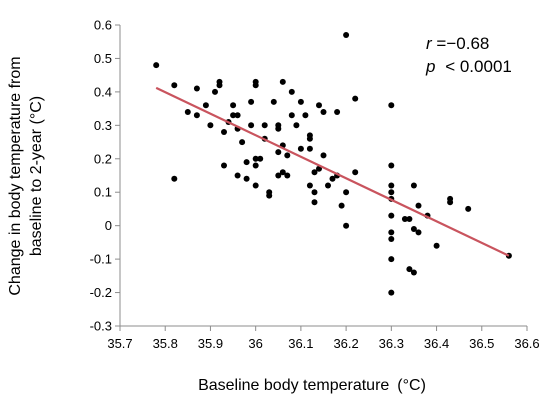 The width and height of the screenshot is (550, 403). Describe the element at coordinates (429, 43) in the screenshot. I see `r-symbol: r` at that location.